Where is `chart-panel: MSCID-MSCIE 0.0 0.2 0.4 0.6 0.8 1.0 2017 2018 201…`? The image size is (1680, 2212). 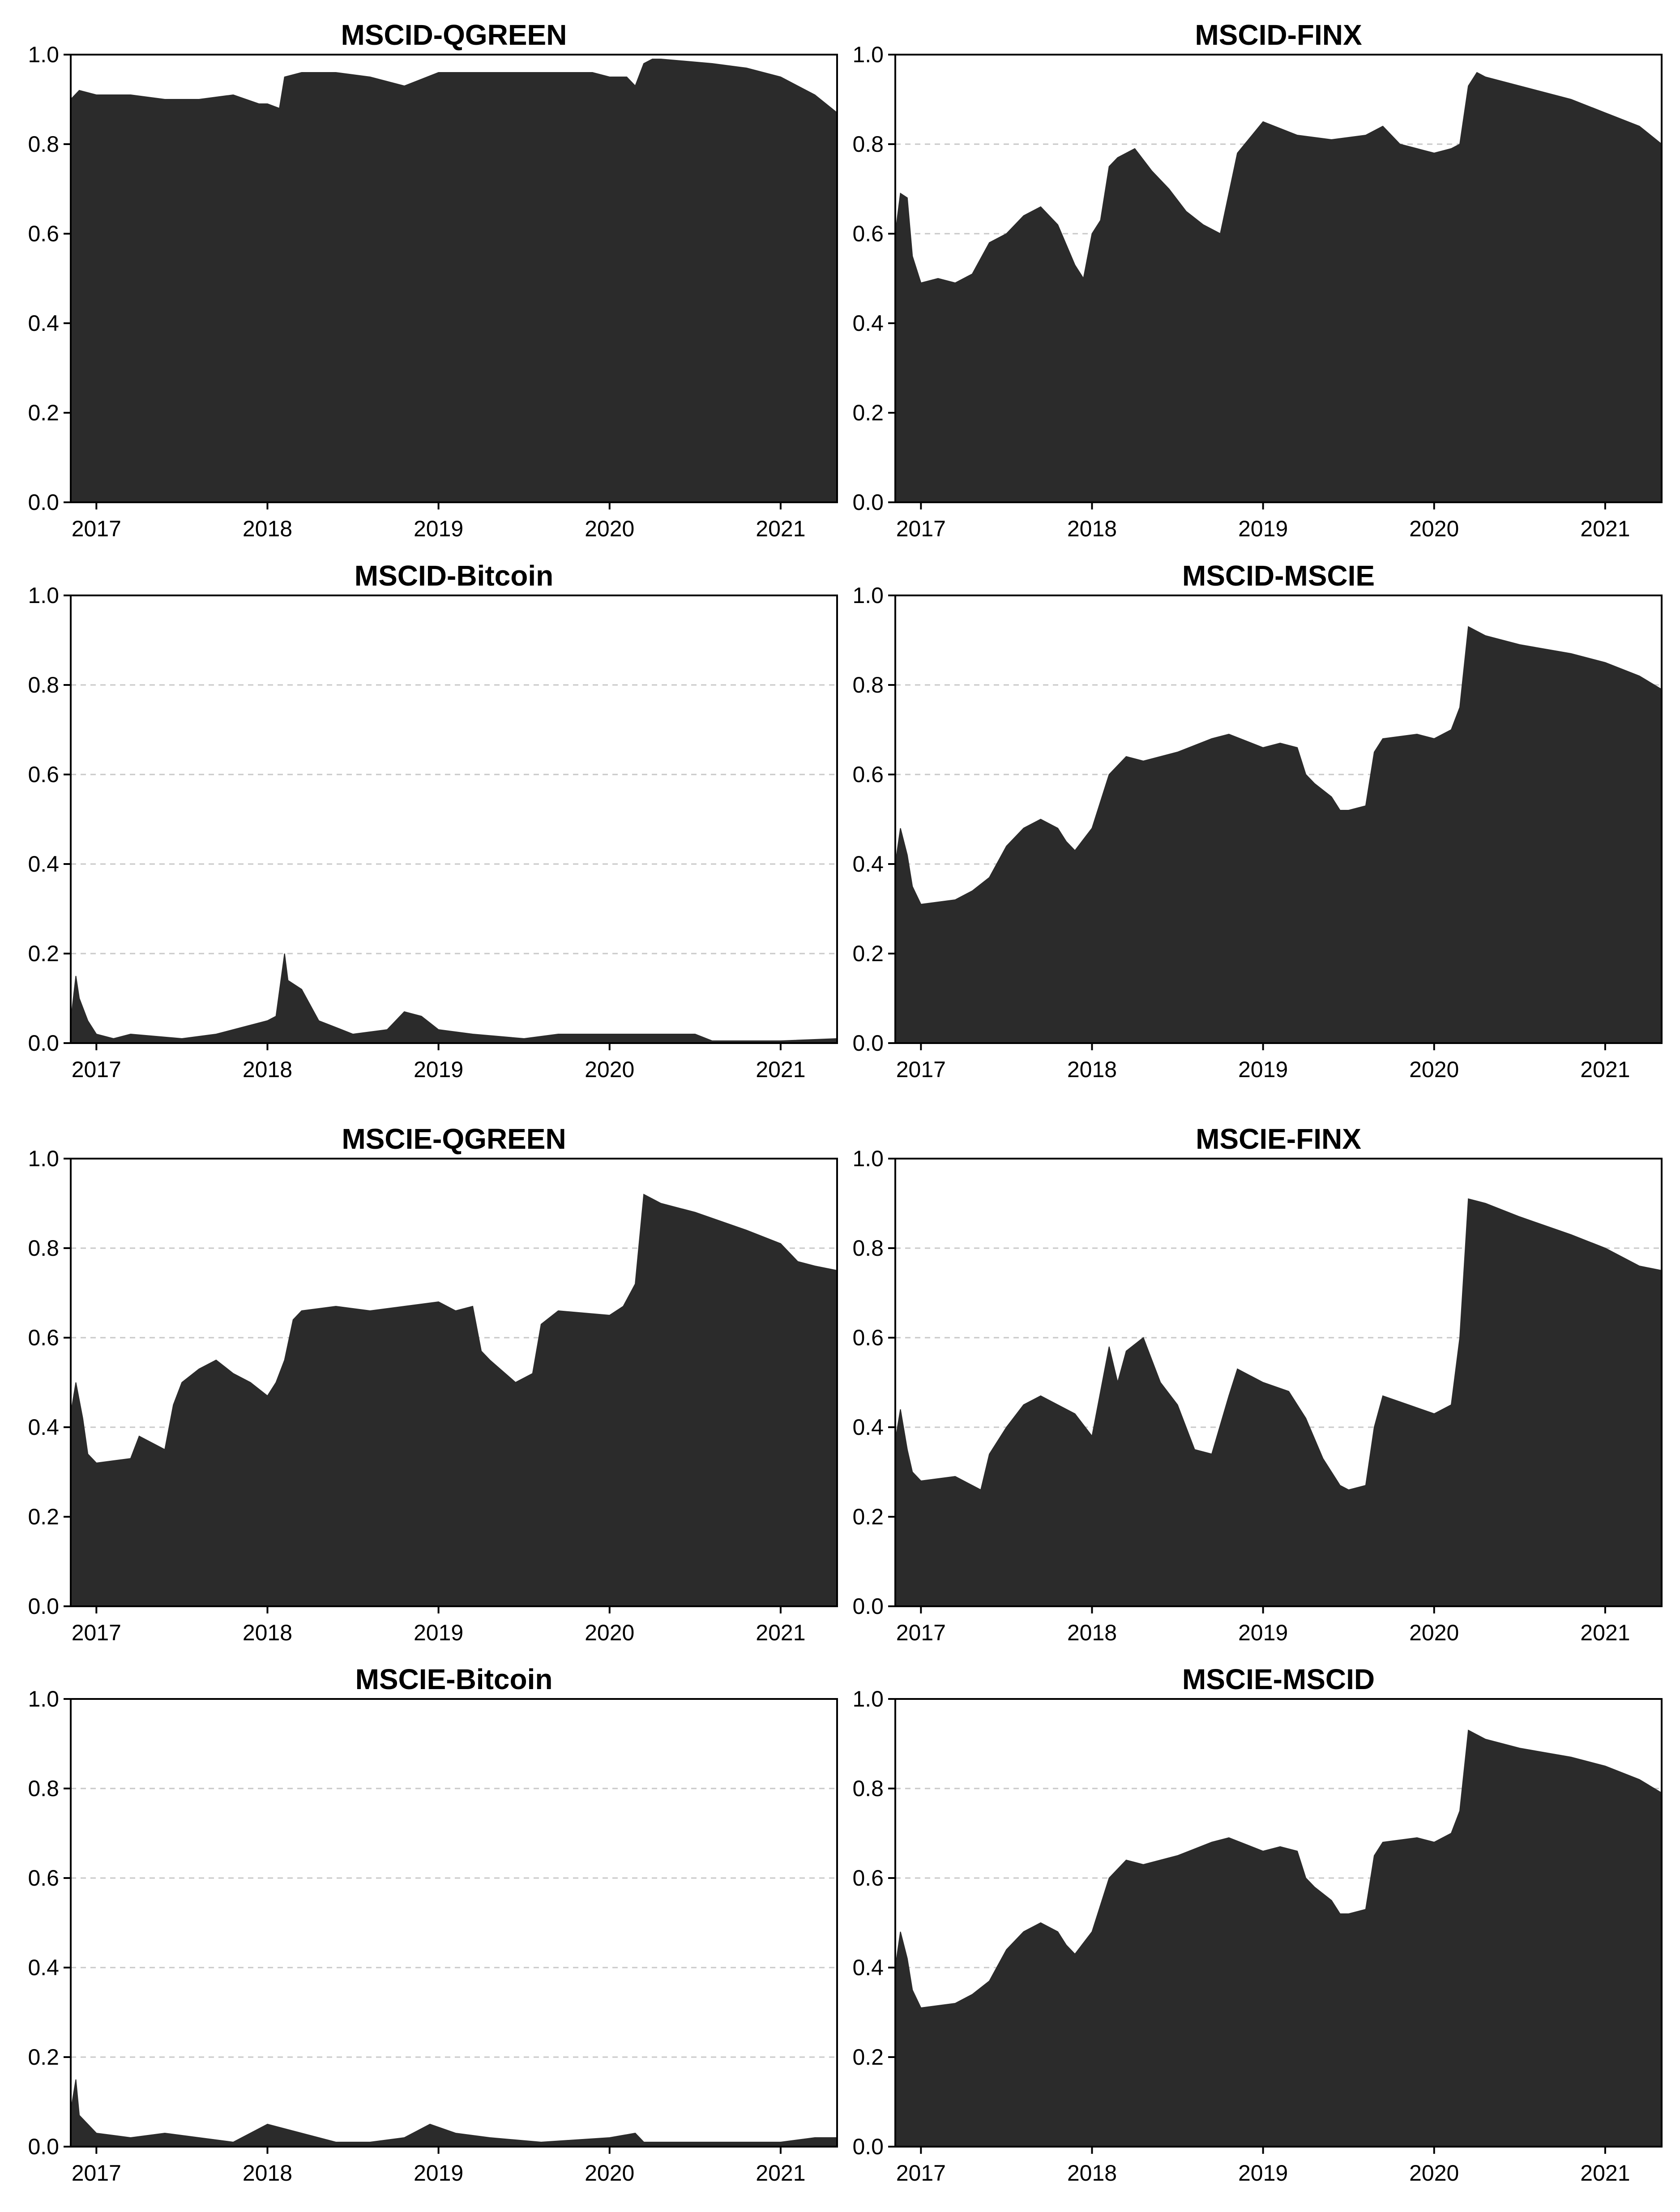 chart-panel: MSCID-MSCIE 0.0 0.2 0.4 0.6 0.8 1.0 2017 2018 201… is located at coordinates (1257, 821).